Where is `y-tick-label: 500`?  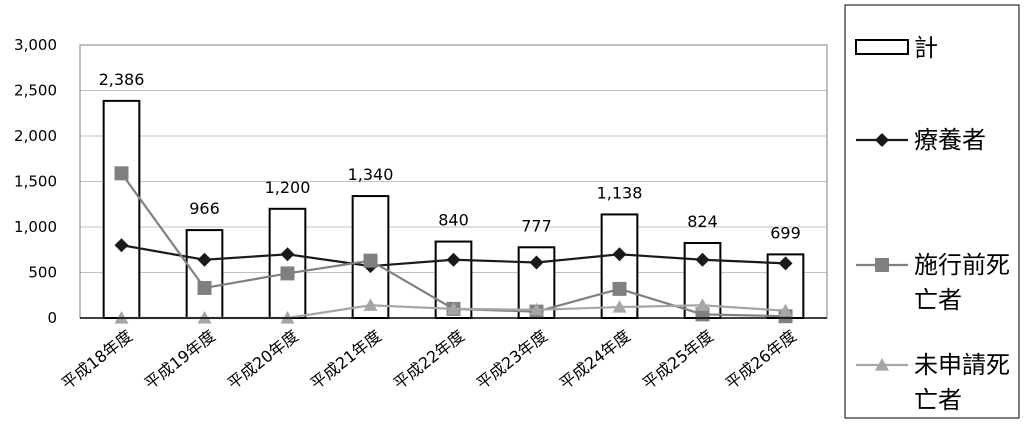 y-tick-label: 500 is located at coordinates (42, 273).